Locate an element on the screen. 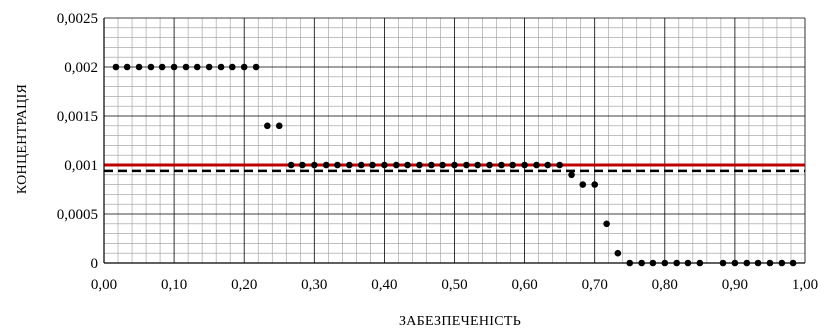 Image resolution: width=825 pixels, height=331 pixels. x-tick-label: 0,80 is located at coordinates (665, 285).